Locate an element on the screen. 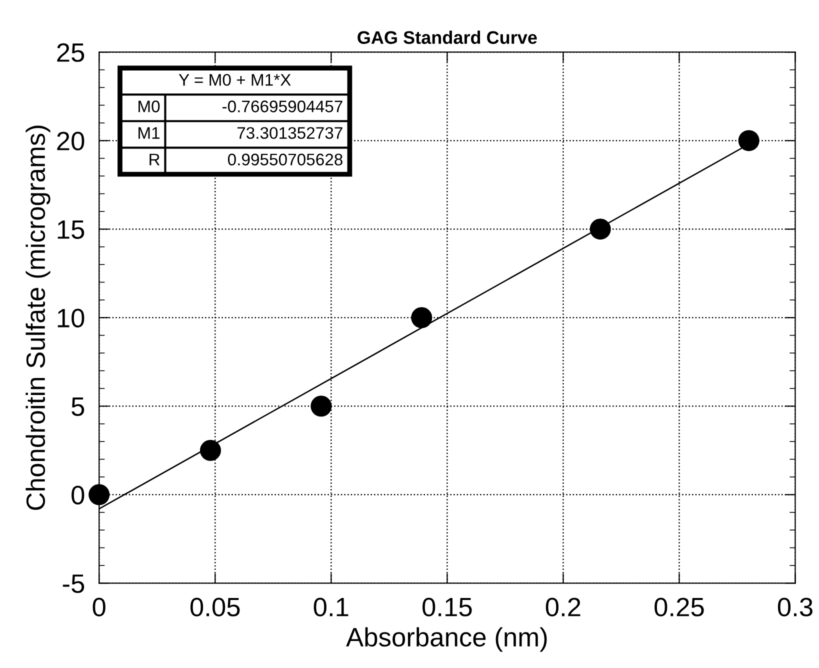 The height and width of the screenshot is (668, 819). annotation: M0 is located at coordinates (149, 106).